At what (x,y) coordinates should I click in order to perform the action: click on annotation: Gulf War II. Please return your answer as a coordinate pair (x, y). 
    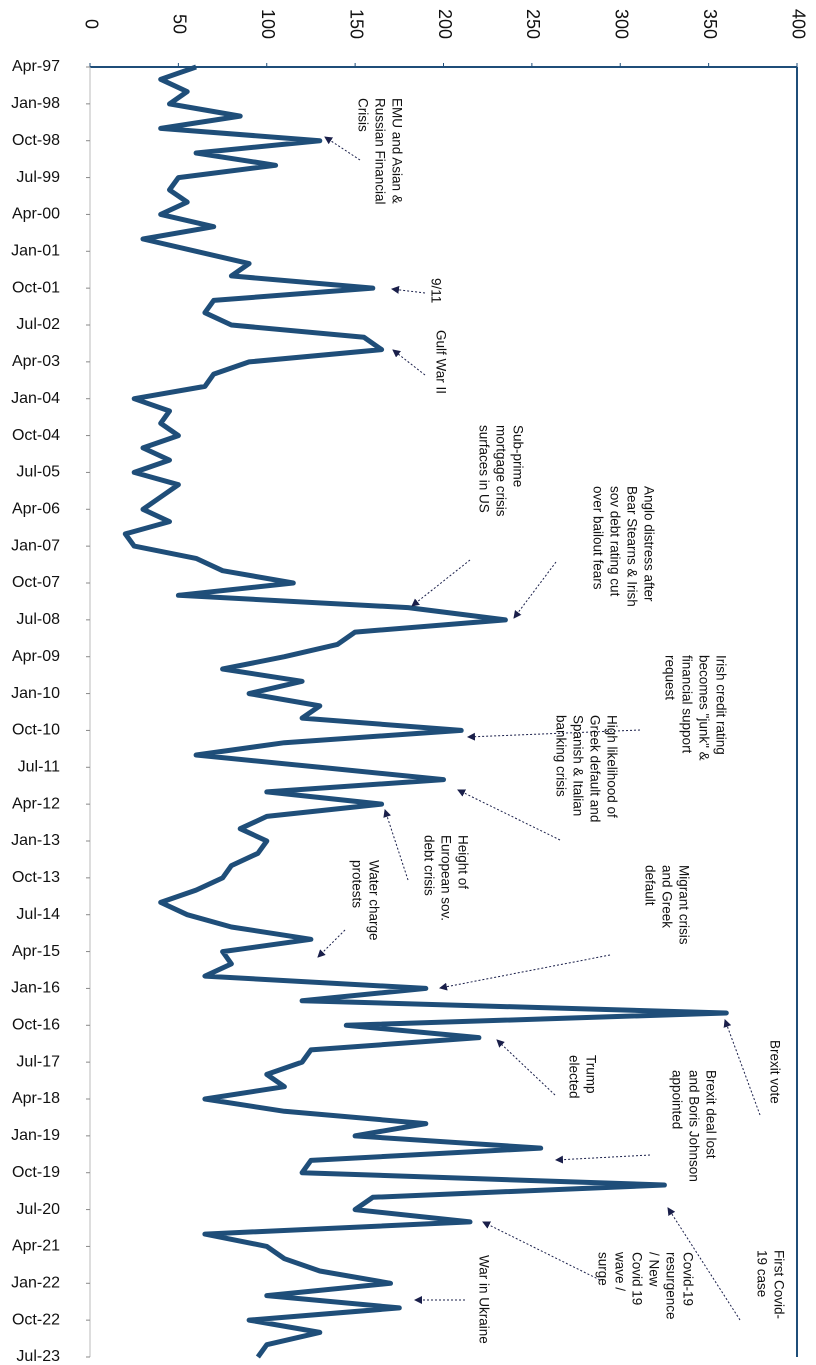
    Looking at the image, I should click on (440, 362).